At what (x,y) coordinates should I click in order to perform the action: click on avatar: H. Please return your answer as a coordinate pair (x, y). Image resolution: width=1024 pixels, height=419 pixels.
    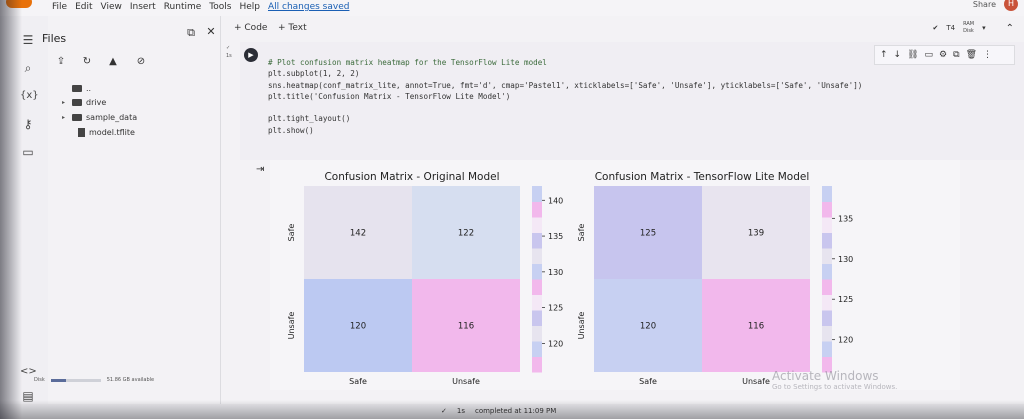
    Looking at the image, I should click on (1011, 5).